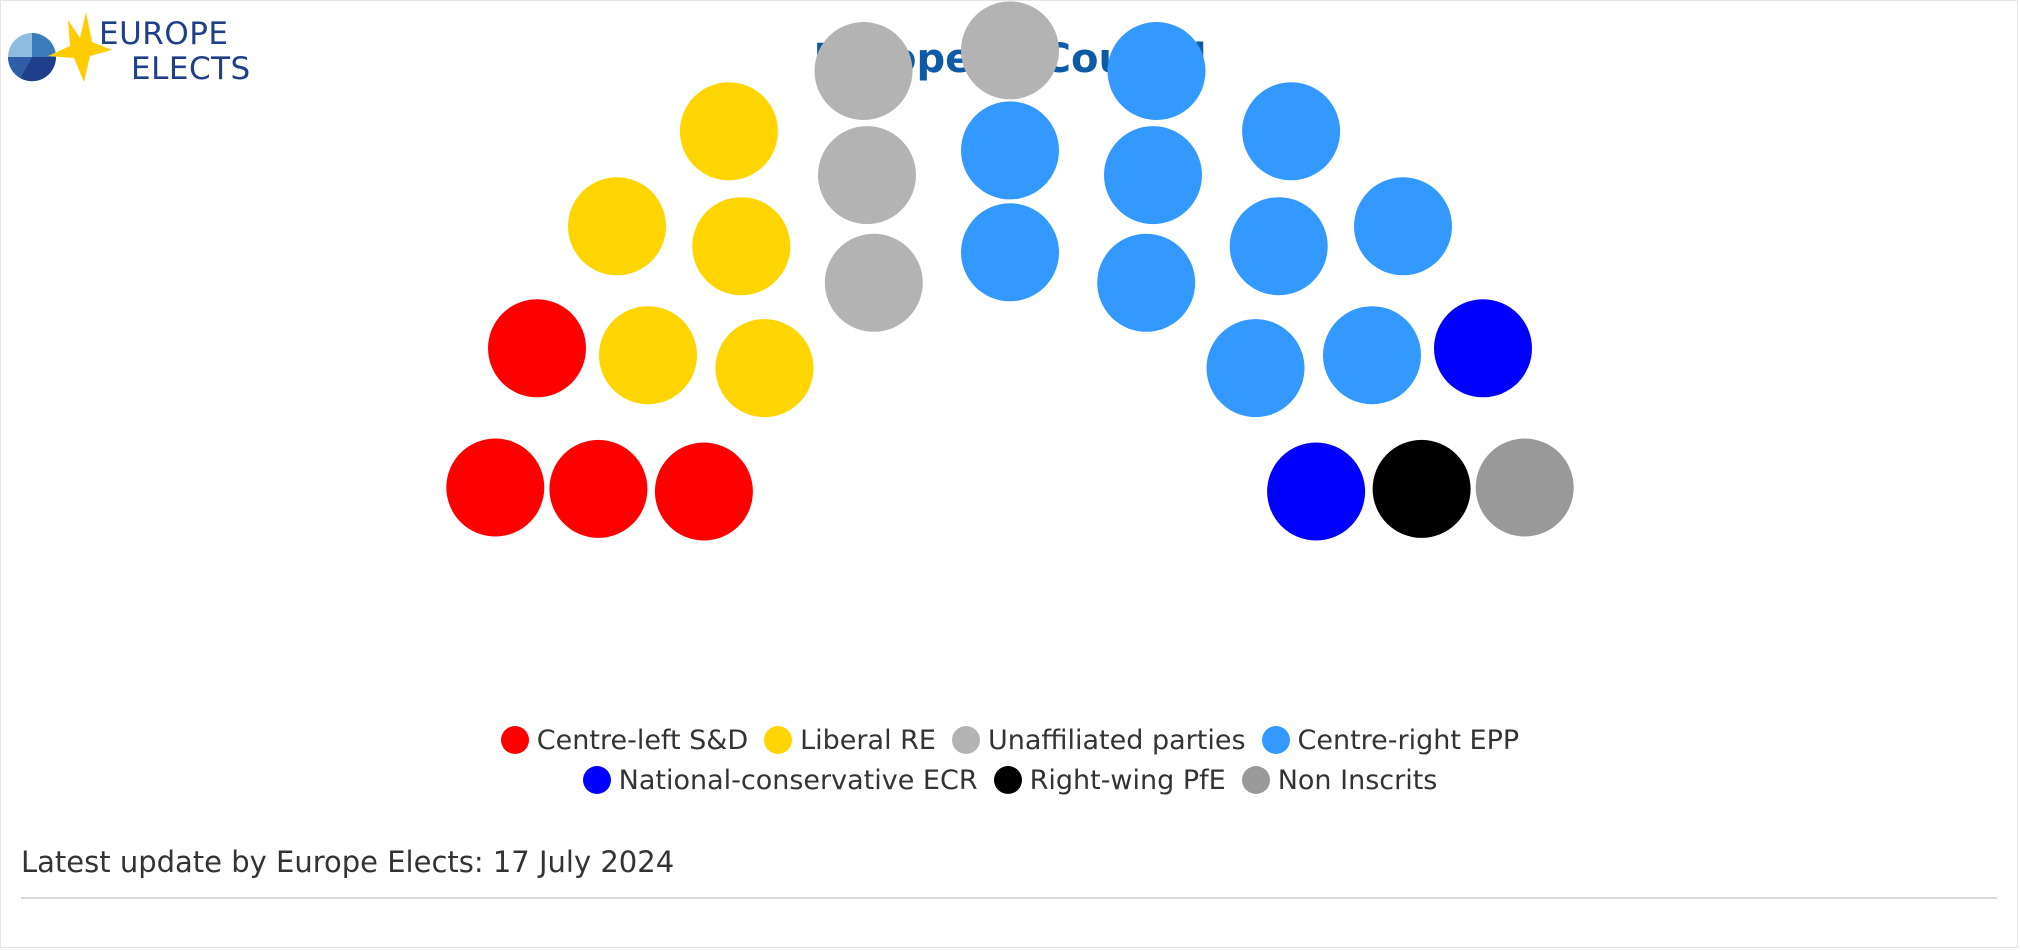 Image resolution: width=2020 pixels, height=950 pixels. Describe the element at coordinates (1009, 898) in the screenshot. I see `footer-divider` at that location.